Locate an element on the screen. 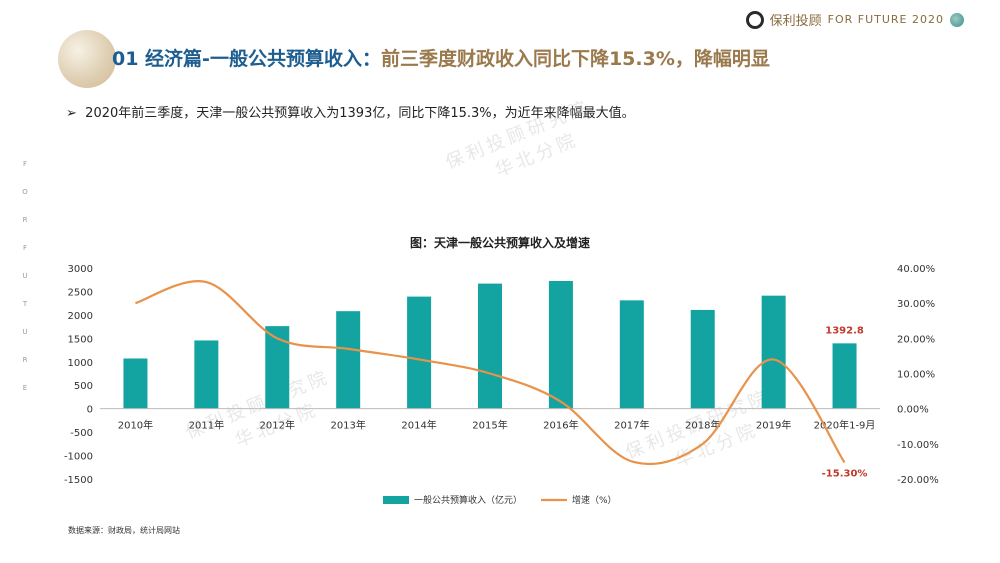 Image resolution: width=1000 pixels, height=563 pixels. x-tick-label: 2018年 is located at coordinates (702, 425).